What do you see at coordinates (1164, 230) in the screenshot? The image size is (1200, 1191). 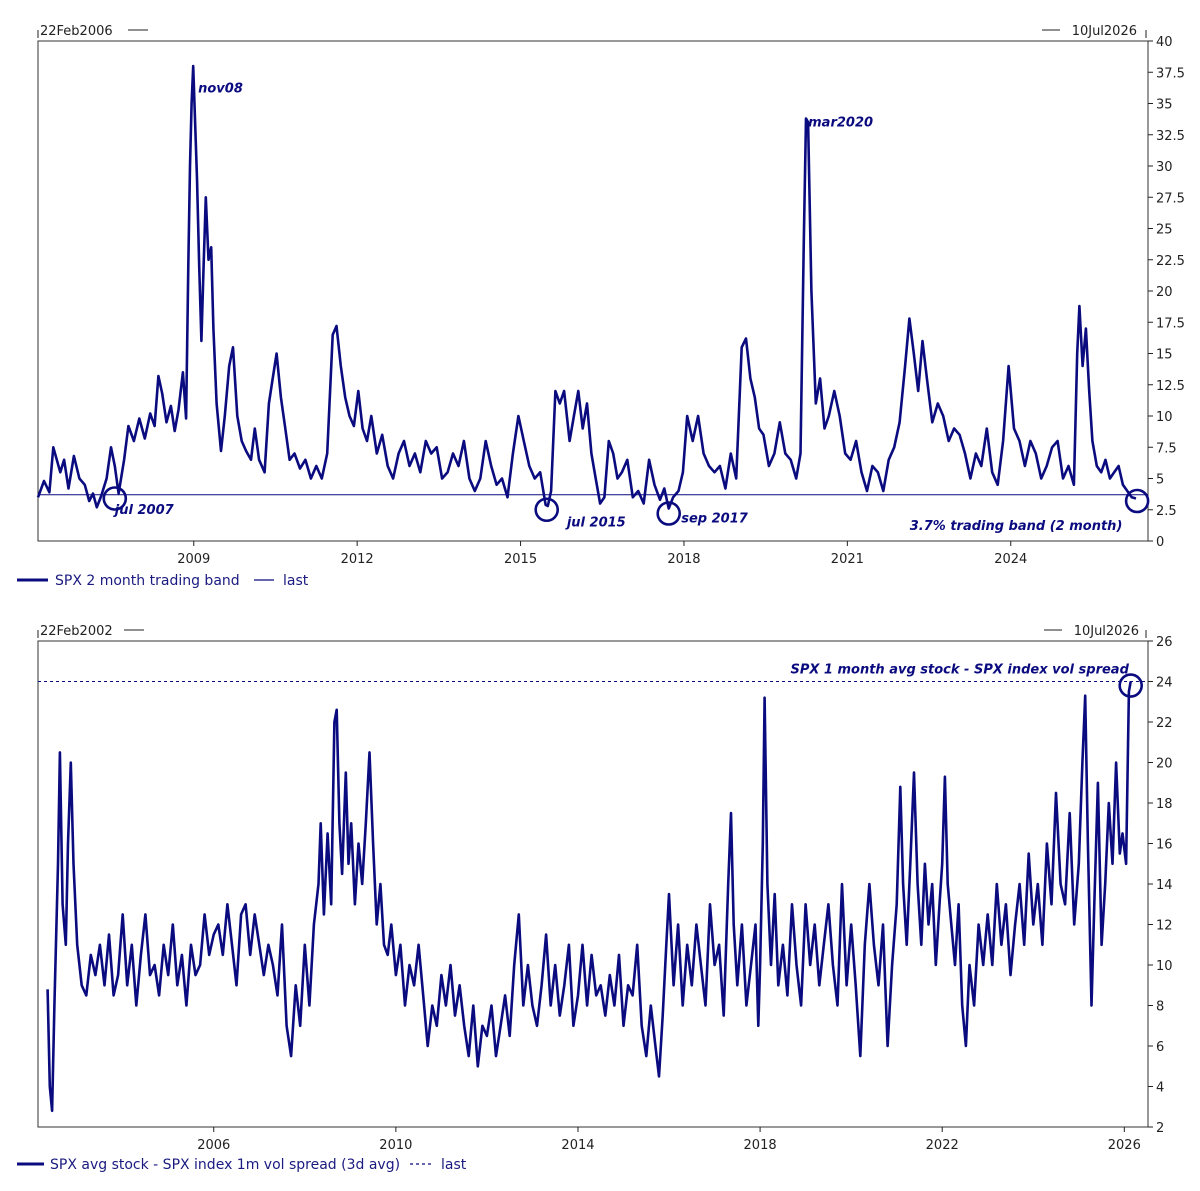 I see `y-tick-label: 25` at bounding box center [1164, 230].